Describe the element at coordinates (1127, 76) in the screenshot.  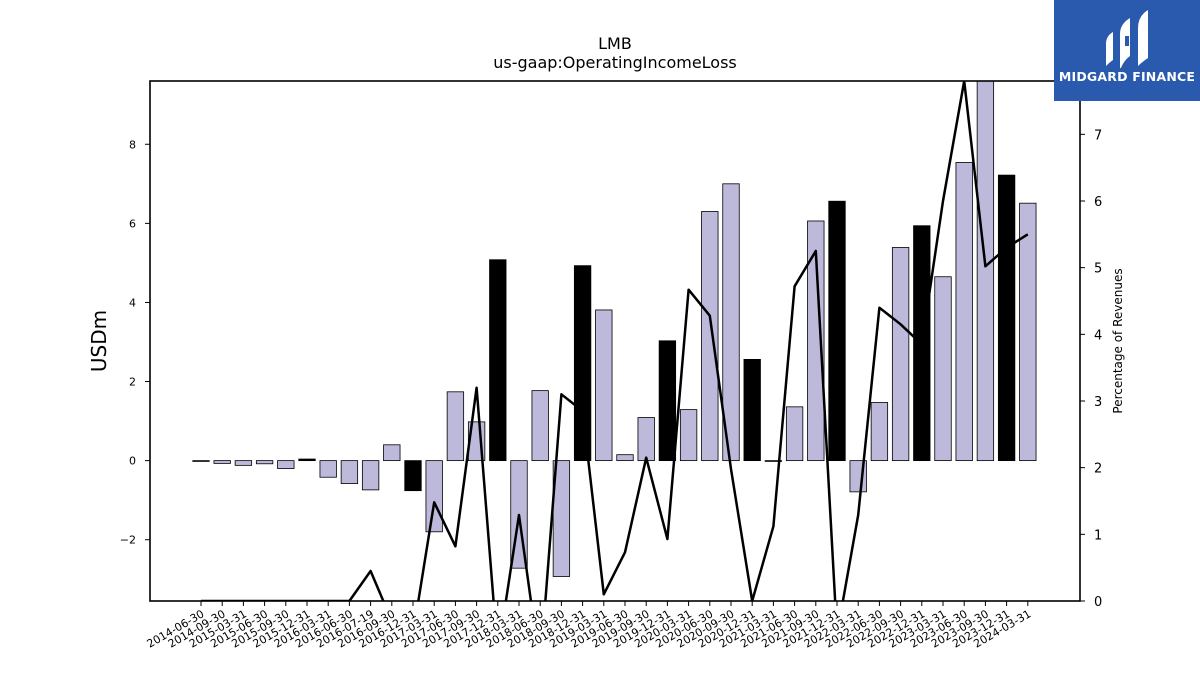
I see `logo-text: MIDGARD FINANCE` at that location.